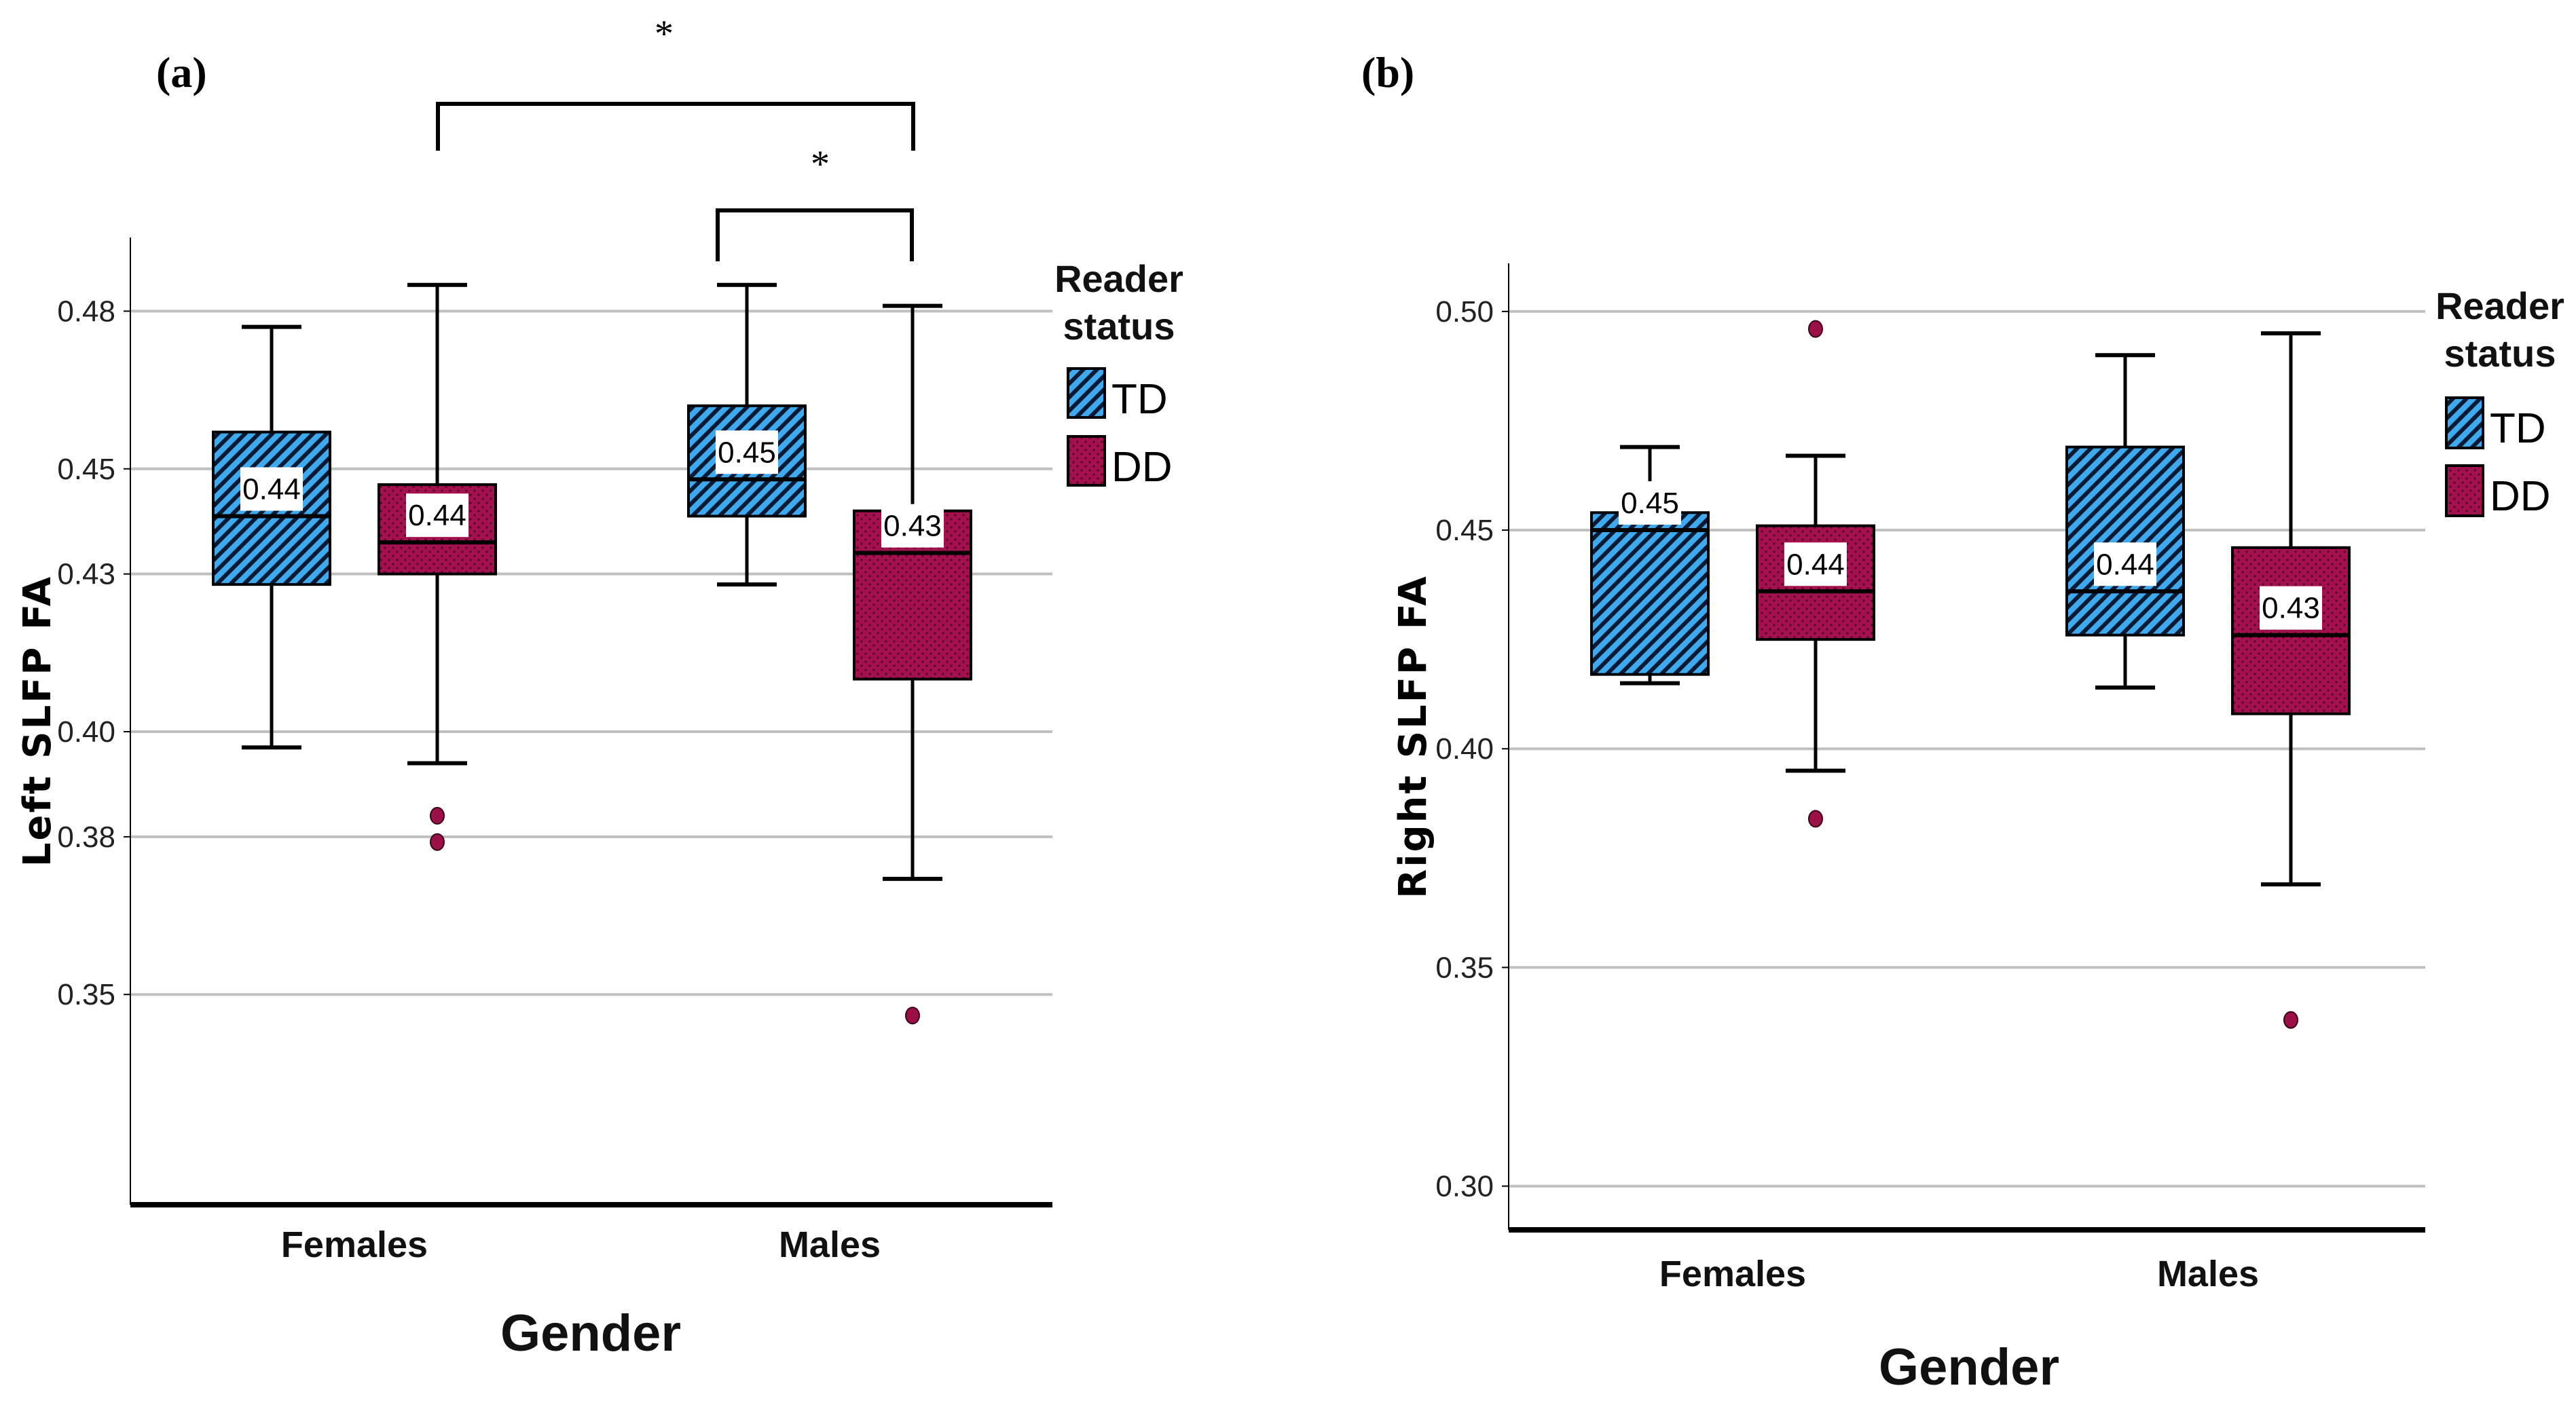 Image resolution: width=2576 pixels, height=1407 pixels. I want to click on y-tick-label: 0.43, so click(86, 574).